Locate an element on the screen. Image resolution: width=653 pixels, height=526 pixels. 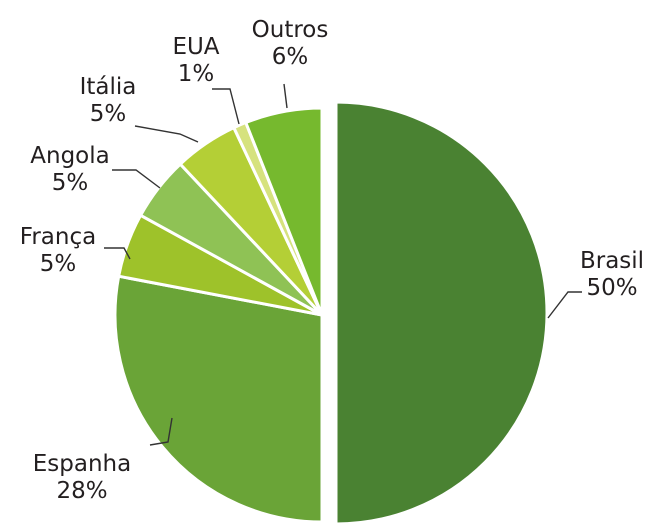
slice-percent-espanha: 28% is located at coordinates (81, 491).